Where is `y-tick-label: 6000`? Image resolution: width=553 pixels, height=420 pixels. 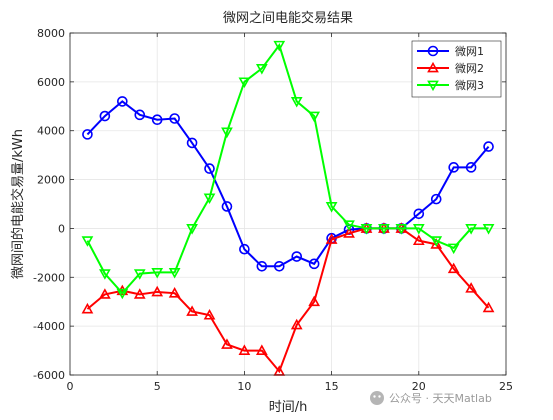
y-tick-label: 6000 is located at coordinates (51, 82).